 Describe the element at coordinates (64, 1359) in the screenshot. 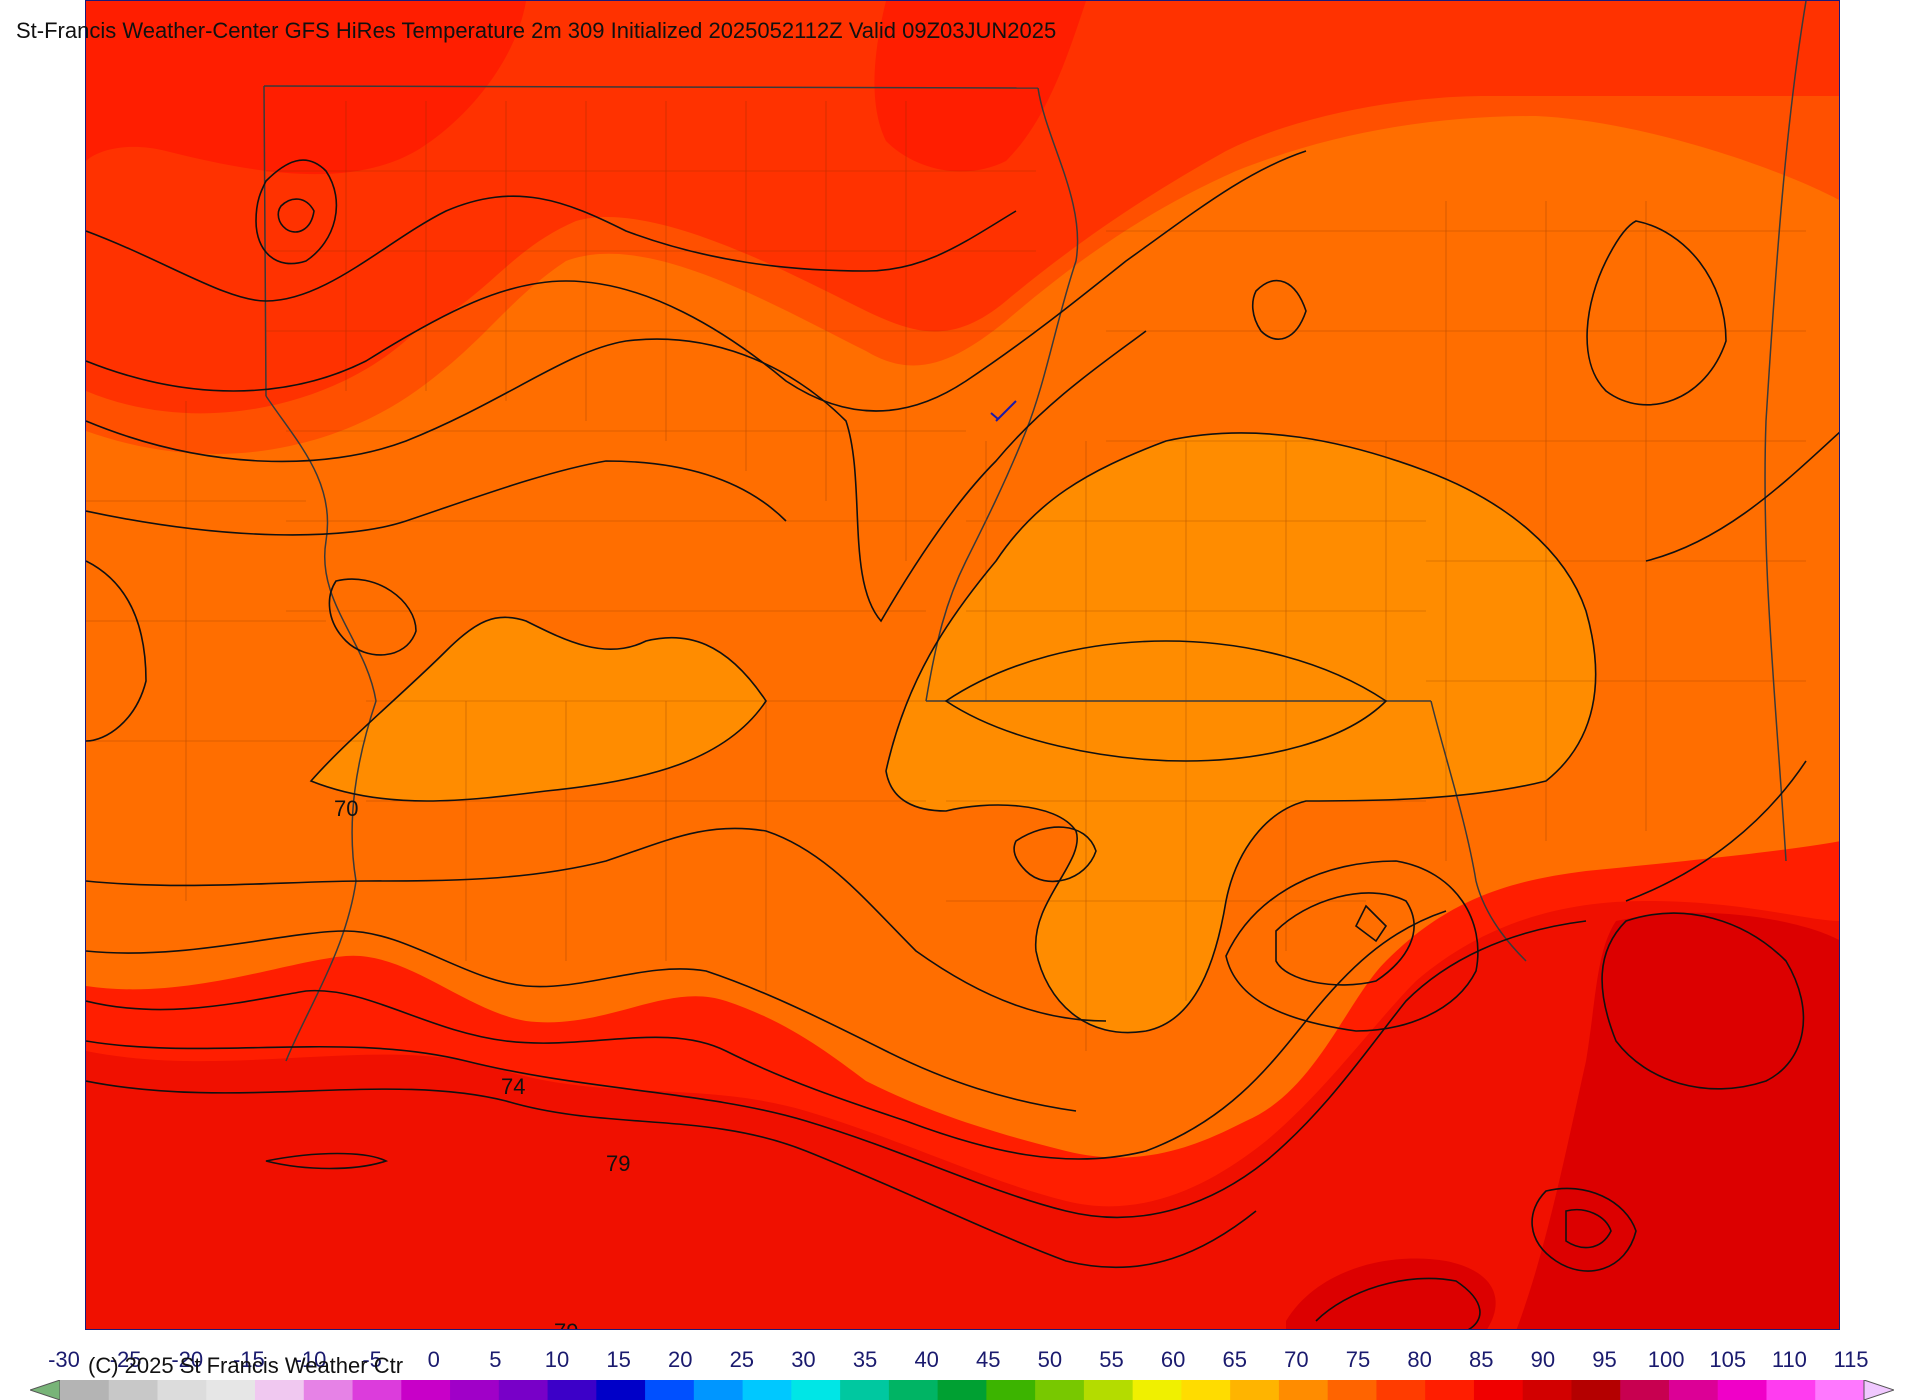

I see `colorbar-tick-label: -30` at that location.